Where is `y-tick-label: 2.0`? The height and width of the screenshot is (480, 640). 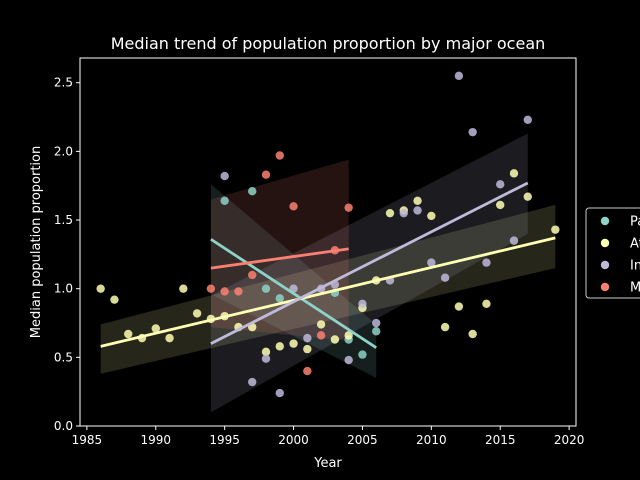 y-tick-label: 2.0 is located at coordinates (63, 151).